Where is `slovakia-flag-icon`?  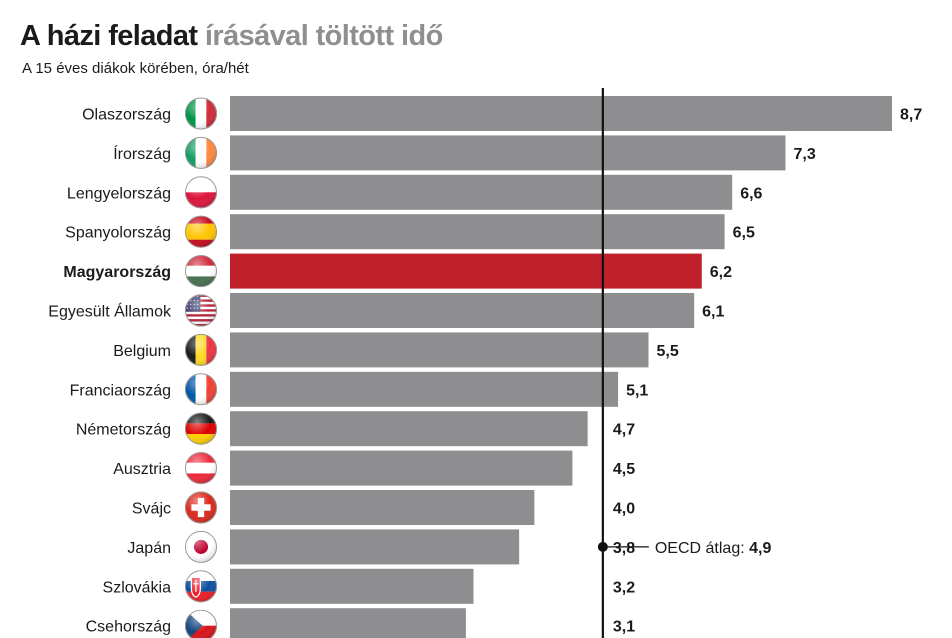
slovakia-flag-icon is located at coordinates (201, 586).